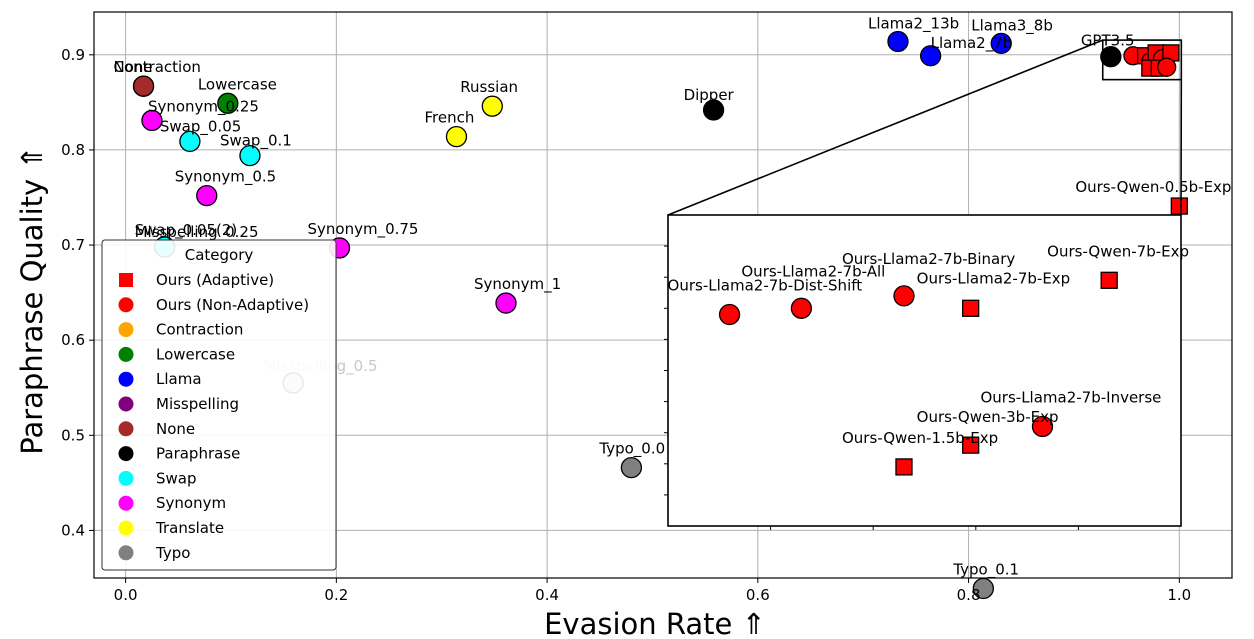 The height and width of the screenshot is (639, 1254). Describe the element at coordinates (489, 87) in the screenshot. I see `point-label: Russian` at that location.